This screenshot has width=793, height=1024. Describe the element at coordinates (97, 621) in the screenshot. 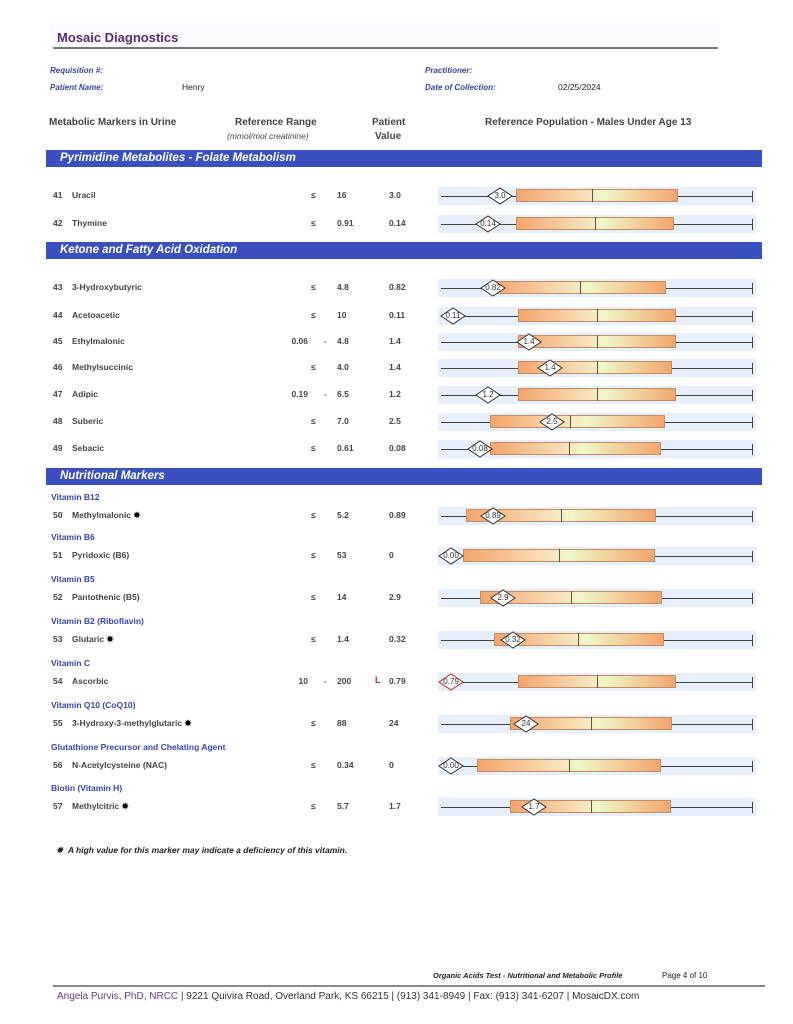

I see `group-heading: Vitamin B2 (Riboflavin)` at that location.